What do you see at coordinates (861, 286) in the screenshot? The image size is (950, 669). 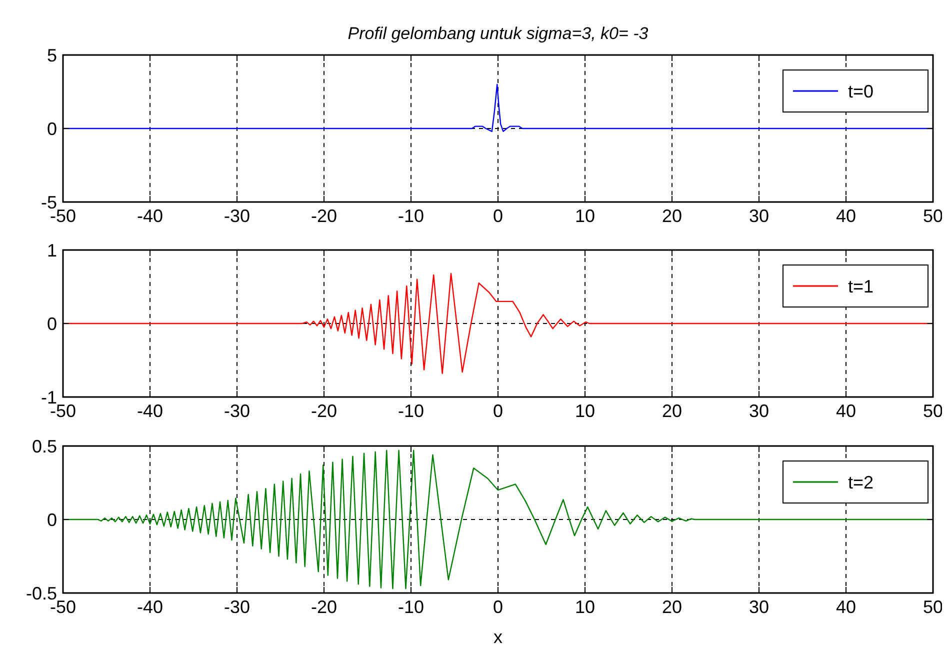 I see `legend-label: t=1` at bounding box center [861, 286].